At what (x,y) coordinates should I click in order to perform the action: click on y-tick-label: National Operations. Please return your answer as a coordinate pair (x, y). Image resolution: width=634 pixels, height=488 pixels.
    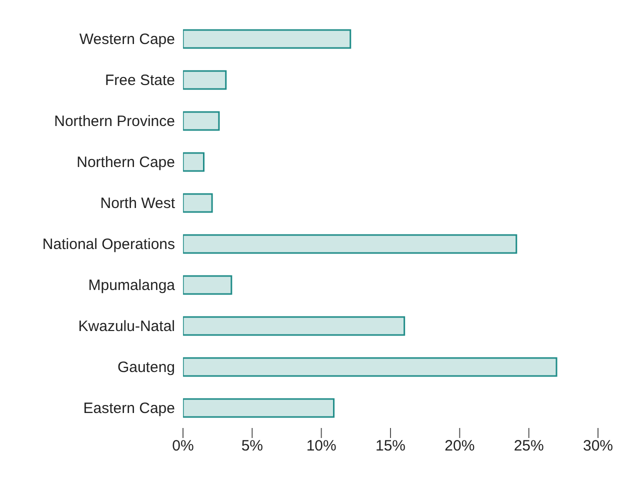
    Looking at the image, I should click on (108, 244).